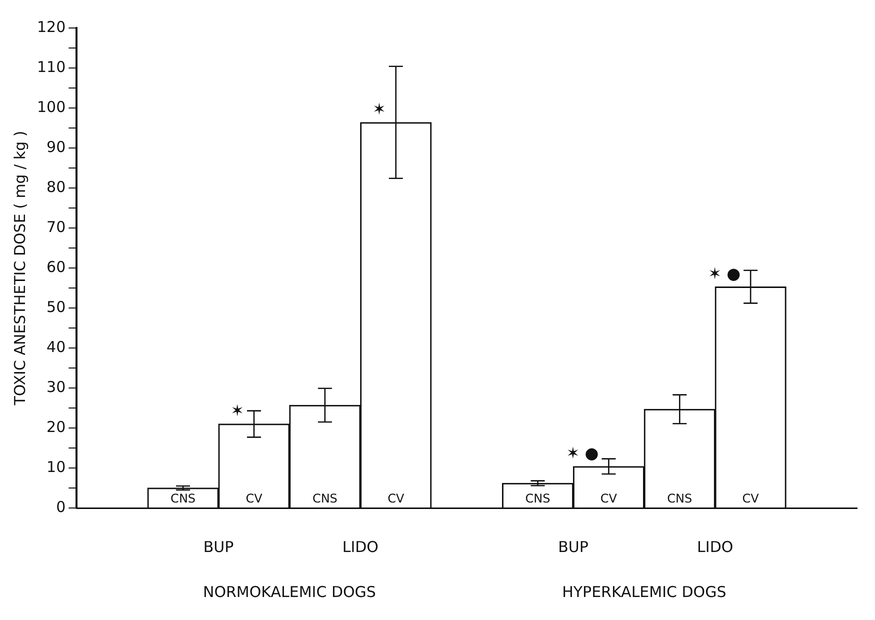 The width and height of the screenshot is (875, 620). Describe the element at coordinates (289, 591) in the screenshot. I see `text: NORMOKALEMIC DOGS` at that location.